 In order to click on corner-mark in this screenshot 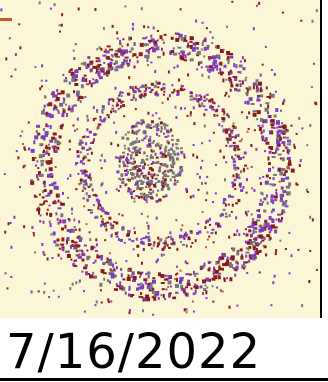, I will do `click(6, 19)`.